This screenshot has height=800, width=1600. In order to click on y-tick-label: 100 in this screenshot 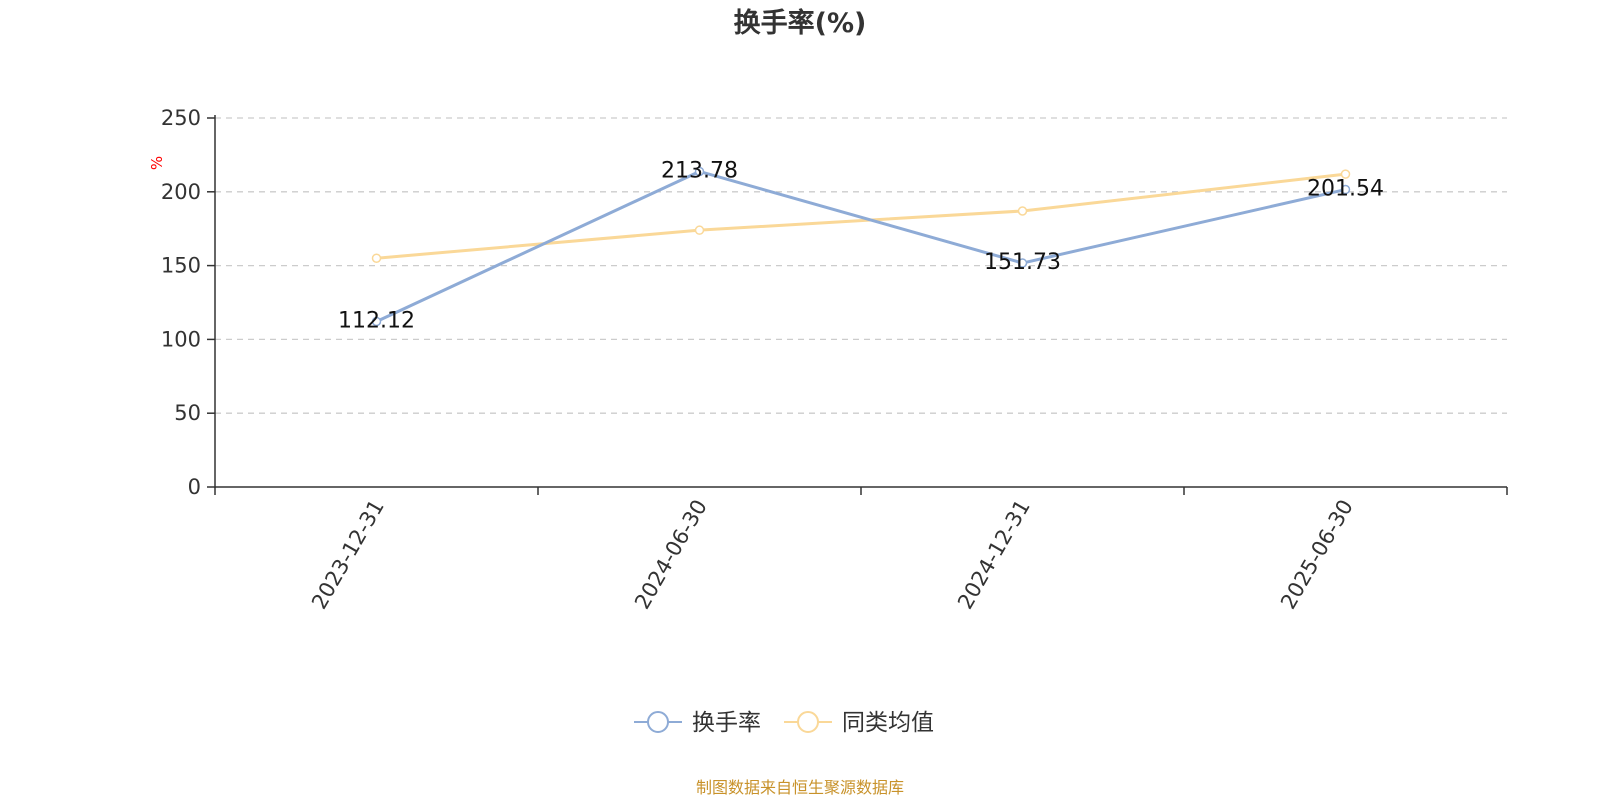, I will do `click(181, 339)`.